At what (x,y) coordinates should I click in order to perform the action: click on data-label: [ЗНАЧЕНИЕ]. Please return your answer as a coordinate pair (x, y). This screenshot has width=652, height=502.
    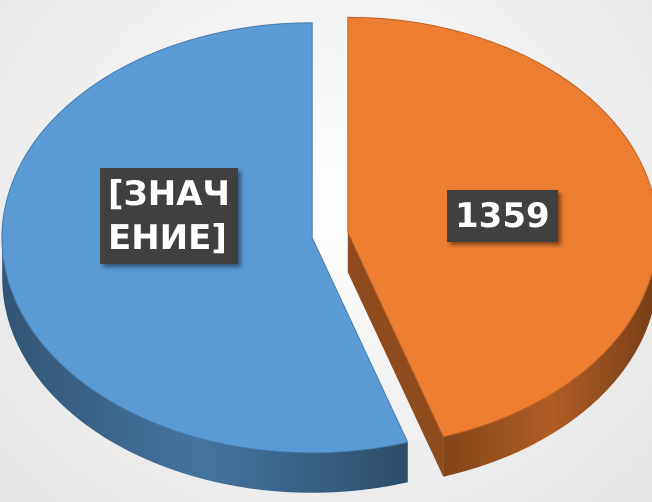
    Looking at the image, I should click on (169, 216).